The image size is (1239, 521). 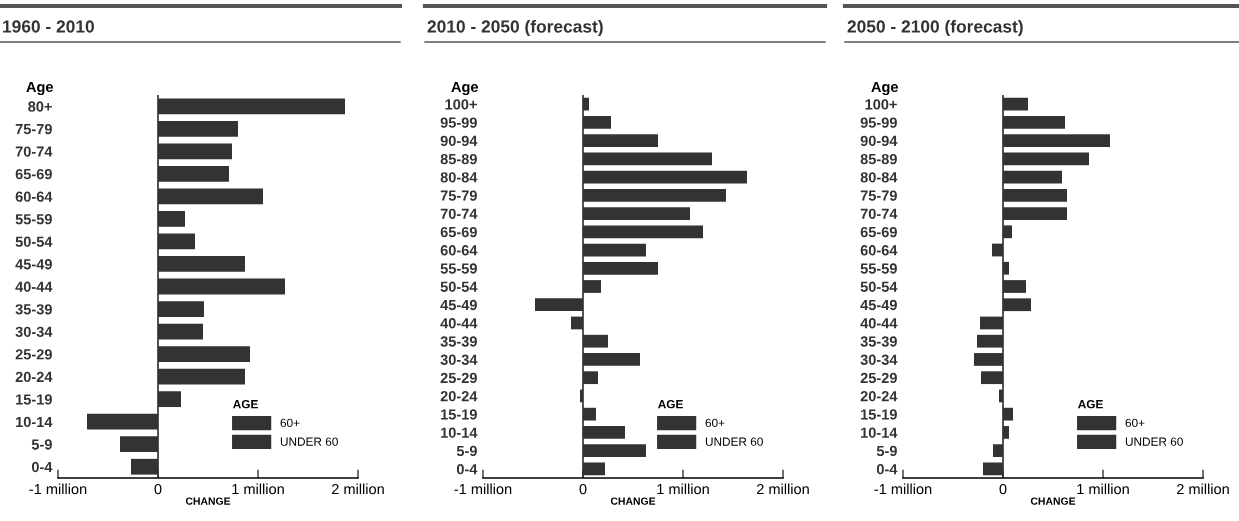 What do you see at coordinates (40, 106) in the screenshot?
I see `y-tick-label: 80+` at bounding box center [40, 106].